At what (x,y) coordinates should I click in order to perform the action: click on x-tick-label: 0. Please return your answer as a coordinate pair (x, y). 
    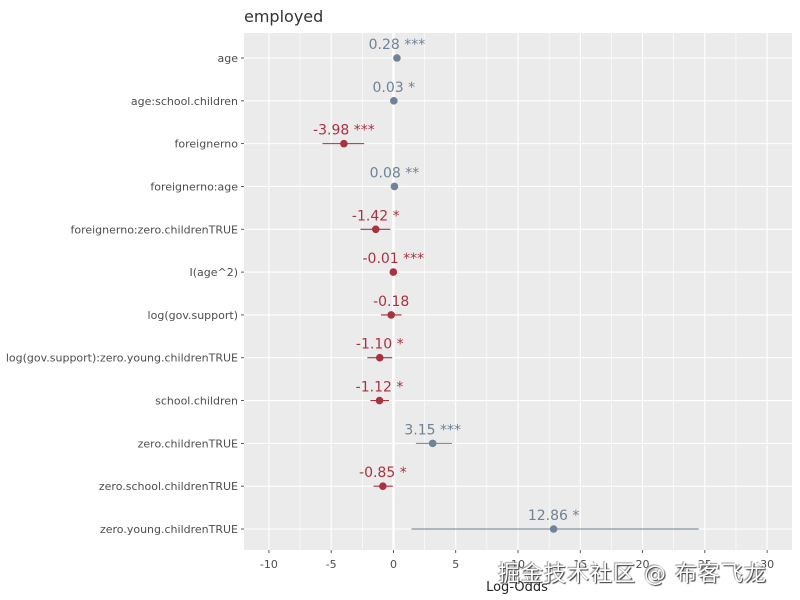
    Looking at the image, I should click on (393, 564).